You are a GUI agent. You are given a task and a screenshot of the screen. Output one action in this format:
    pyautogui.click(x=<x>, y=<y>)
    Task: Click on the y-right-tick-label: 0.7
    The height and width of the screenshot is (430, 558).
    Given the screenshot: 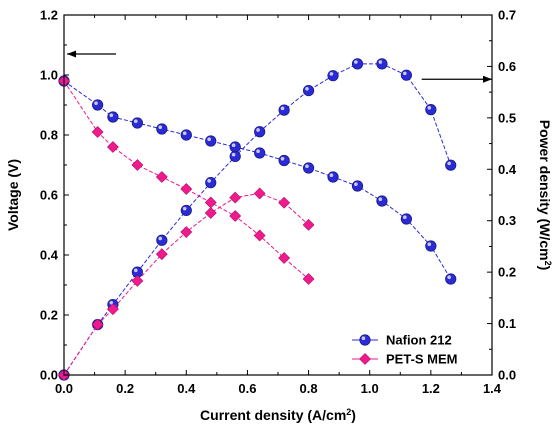 What is the action you would take?
    pyautogui.click(x=507, y=15)
    